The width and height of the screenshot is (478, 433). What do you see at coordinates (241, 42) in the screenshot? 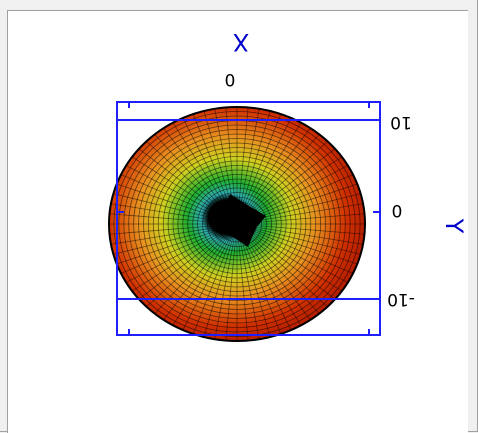
I see `x-axis-label: X` at bounding box center [241, 42].